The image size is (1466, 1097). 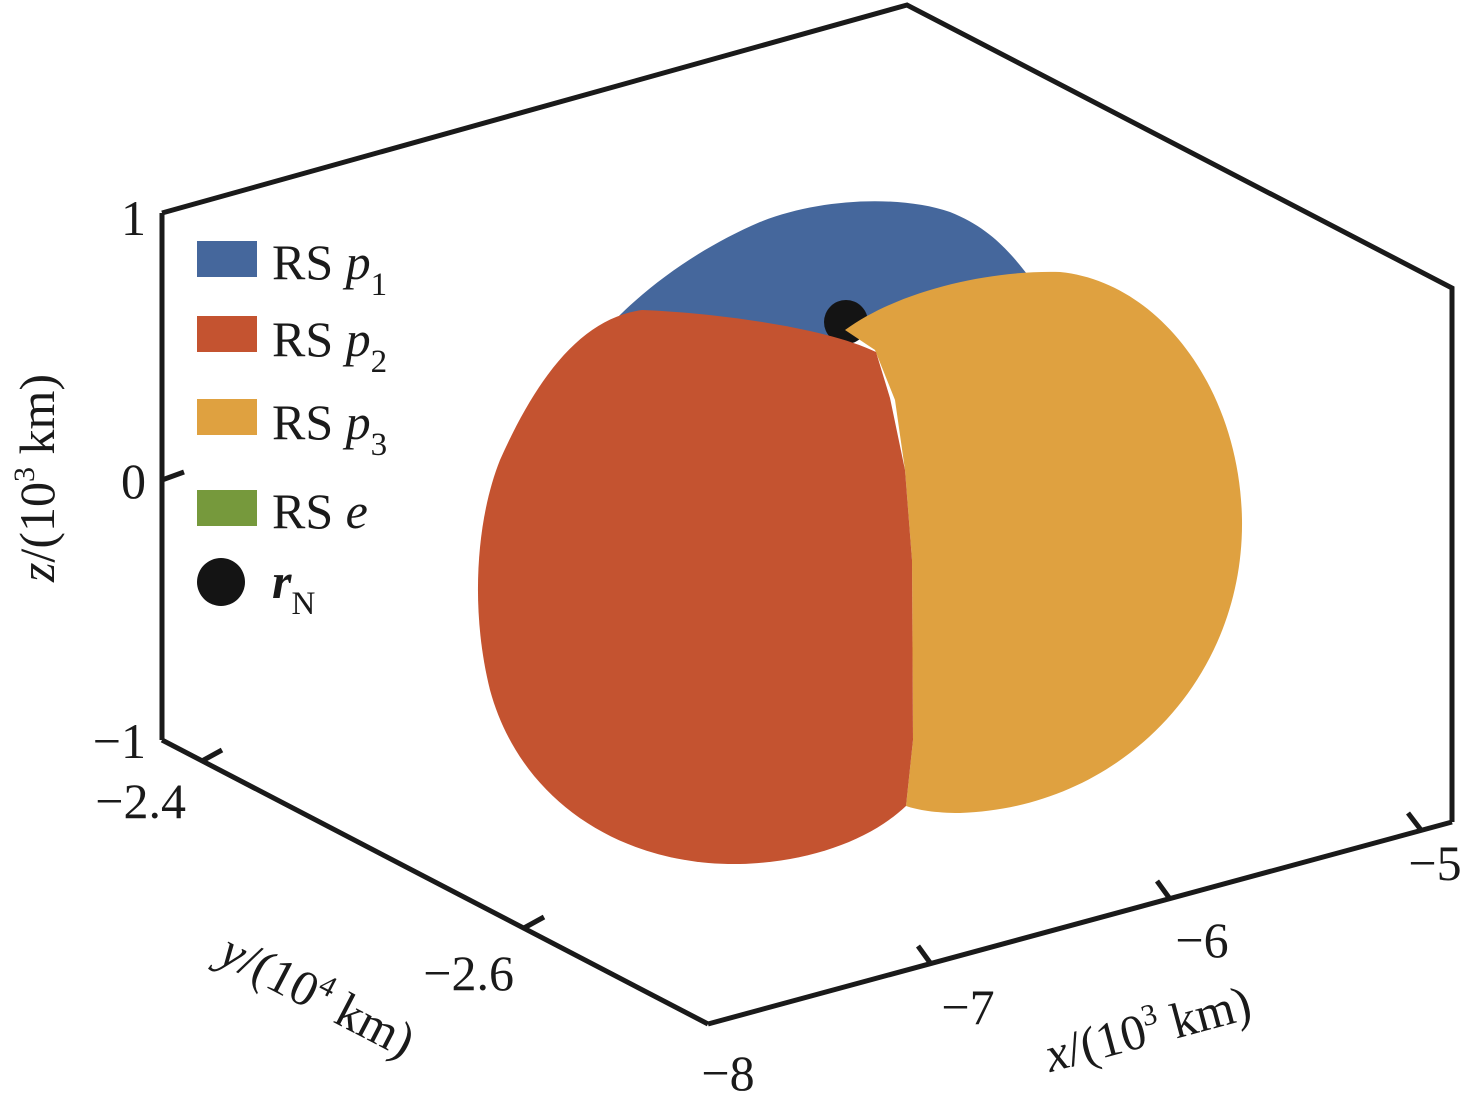 I want to click on legend-label-r-n: rN, so click(x=293, y=587).